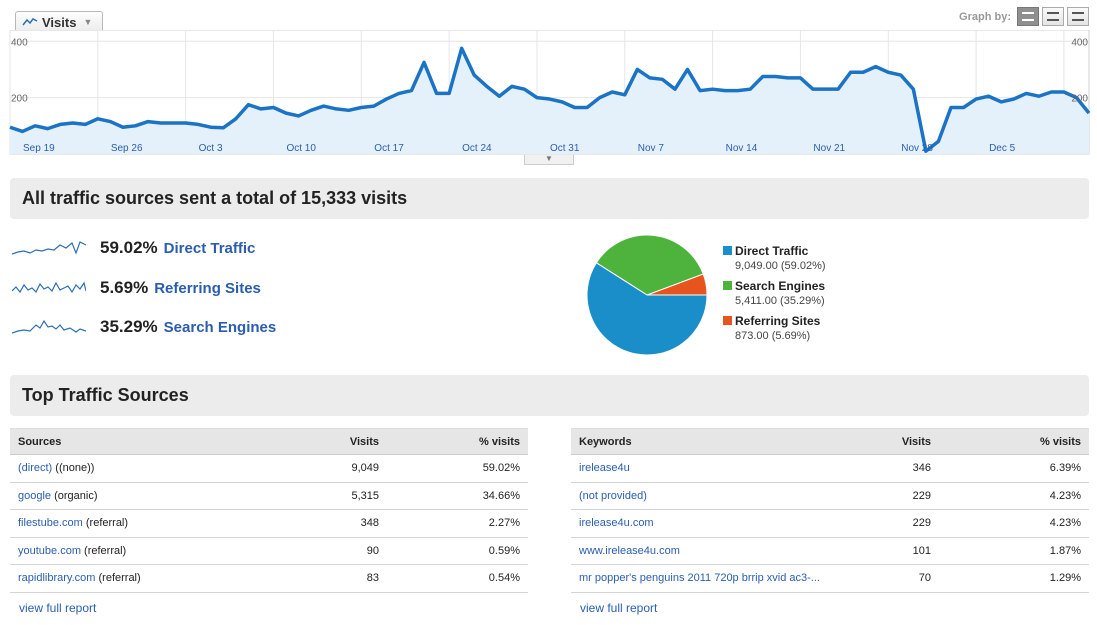 The image size is (1097, 625). I want to click on x-tick-label: Oct 10, so click(301, 148).